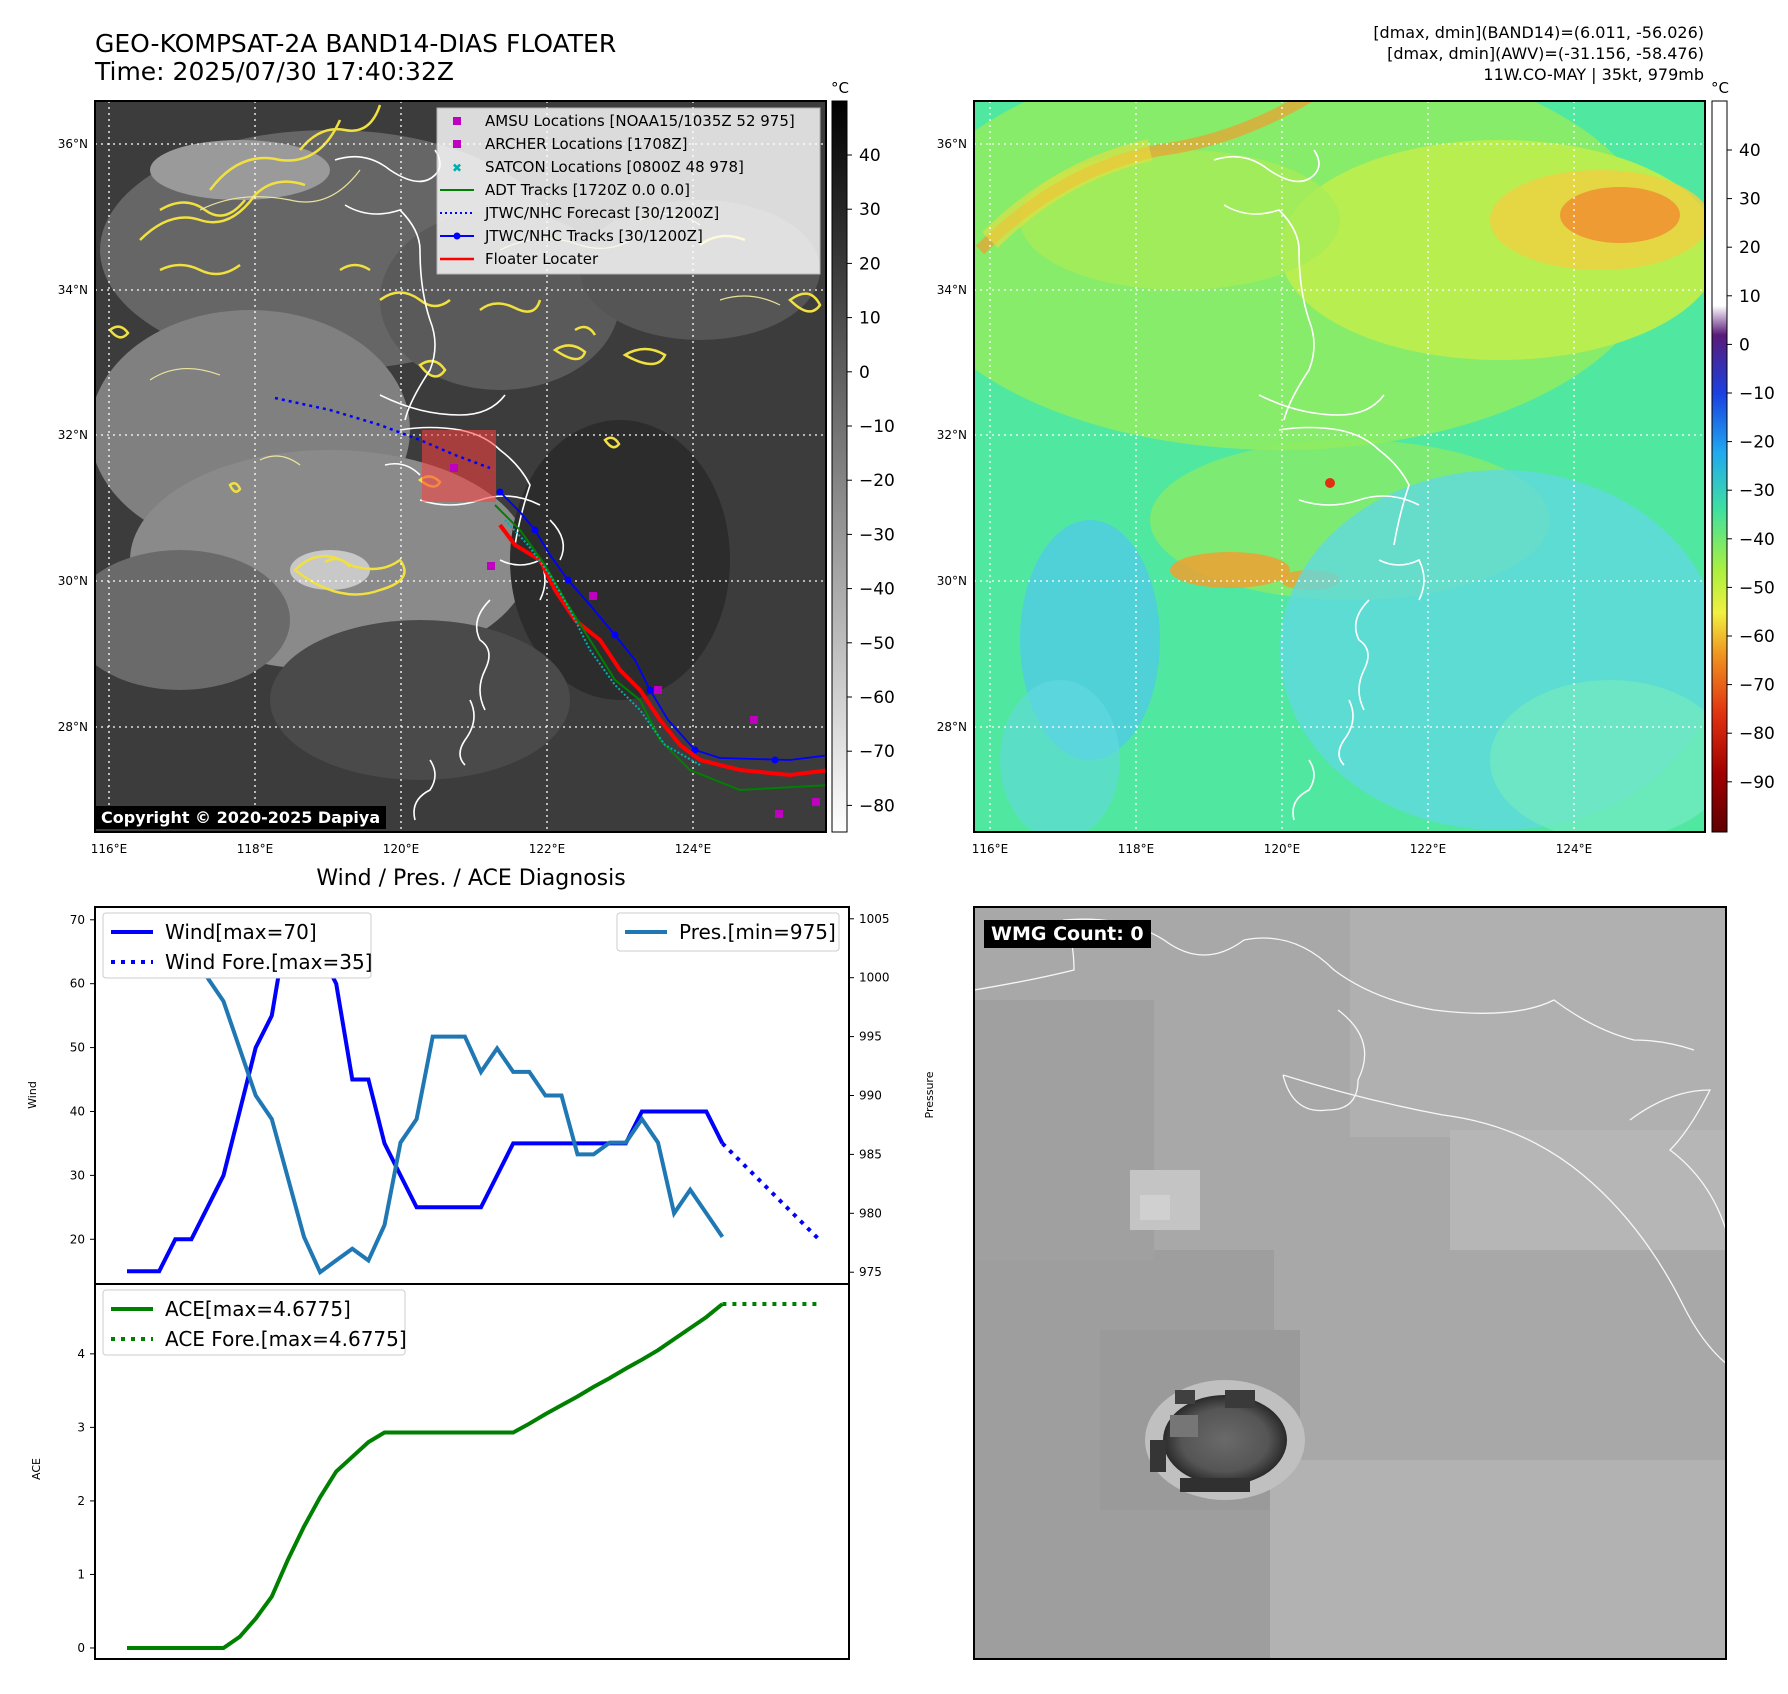 The height and width of the screenshot is (1694, 1788). I want to click on wv-colorbar-unit: °C, so click(1720, 88).